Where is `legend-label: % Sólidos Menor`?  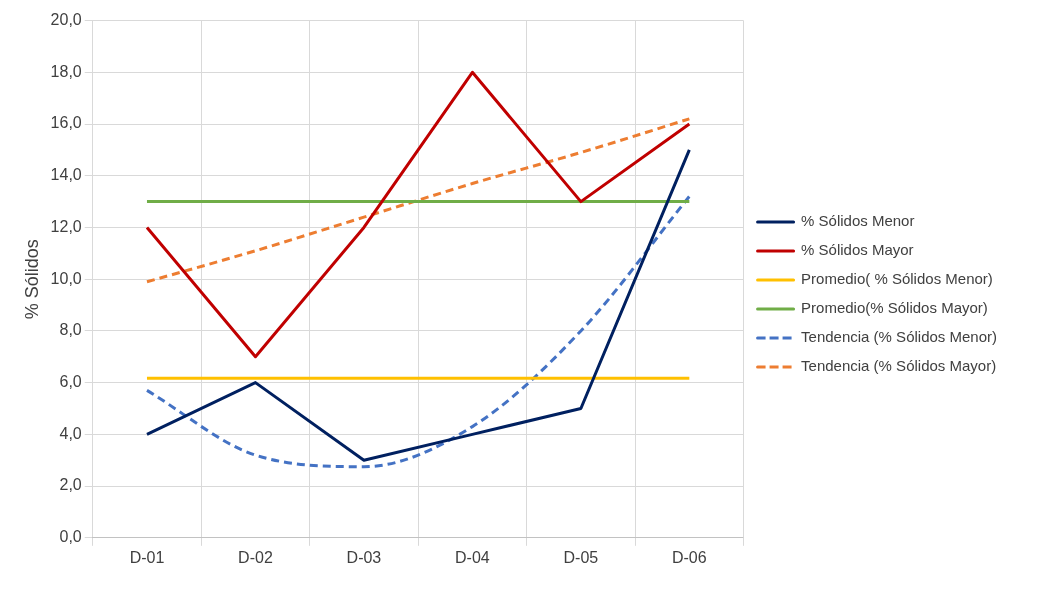 legend-label: % Sólidos Menor is located at coordinates (858, 221).